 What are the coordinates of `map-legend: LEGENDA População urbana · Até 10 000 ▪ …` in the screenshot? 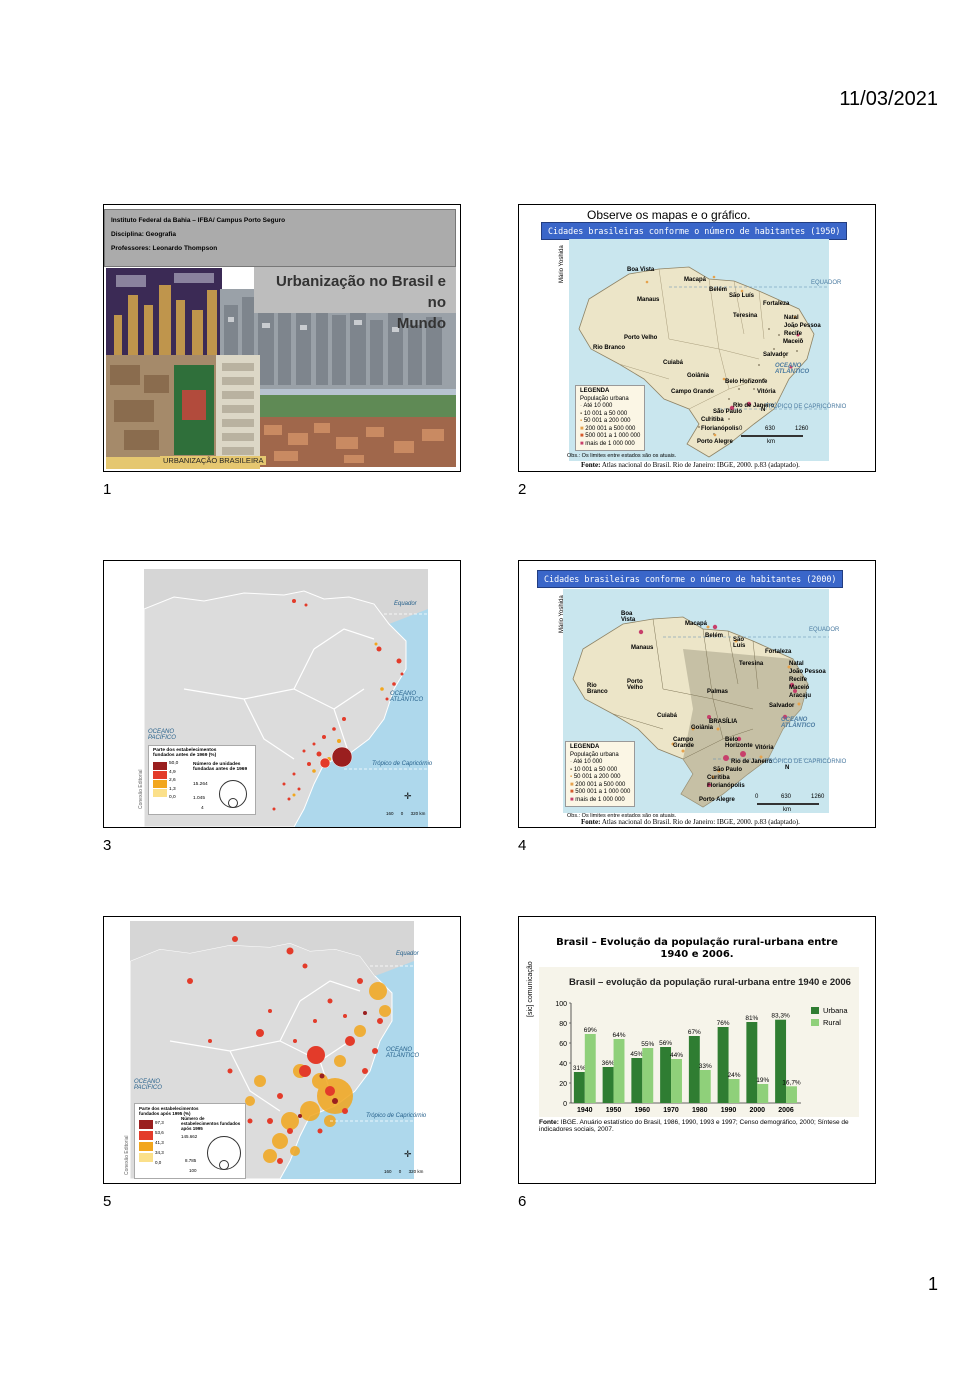 It's located at (610, 418).